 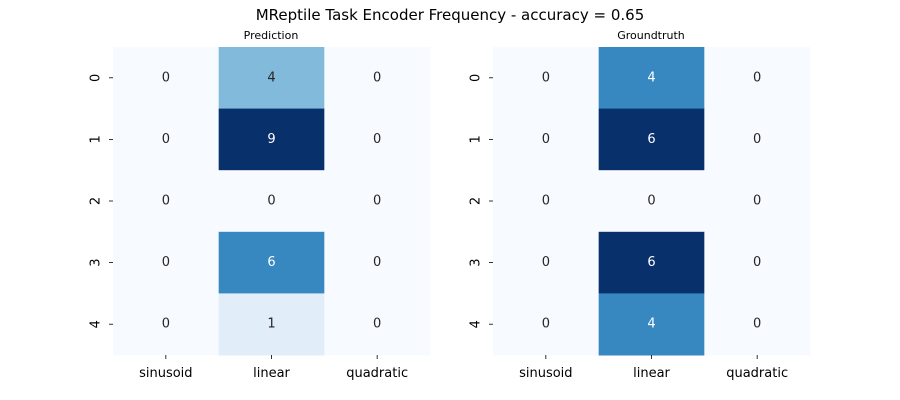 I want to click on prediction-cell-label-r0-c0: 0, so click(x=166, y=77).